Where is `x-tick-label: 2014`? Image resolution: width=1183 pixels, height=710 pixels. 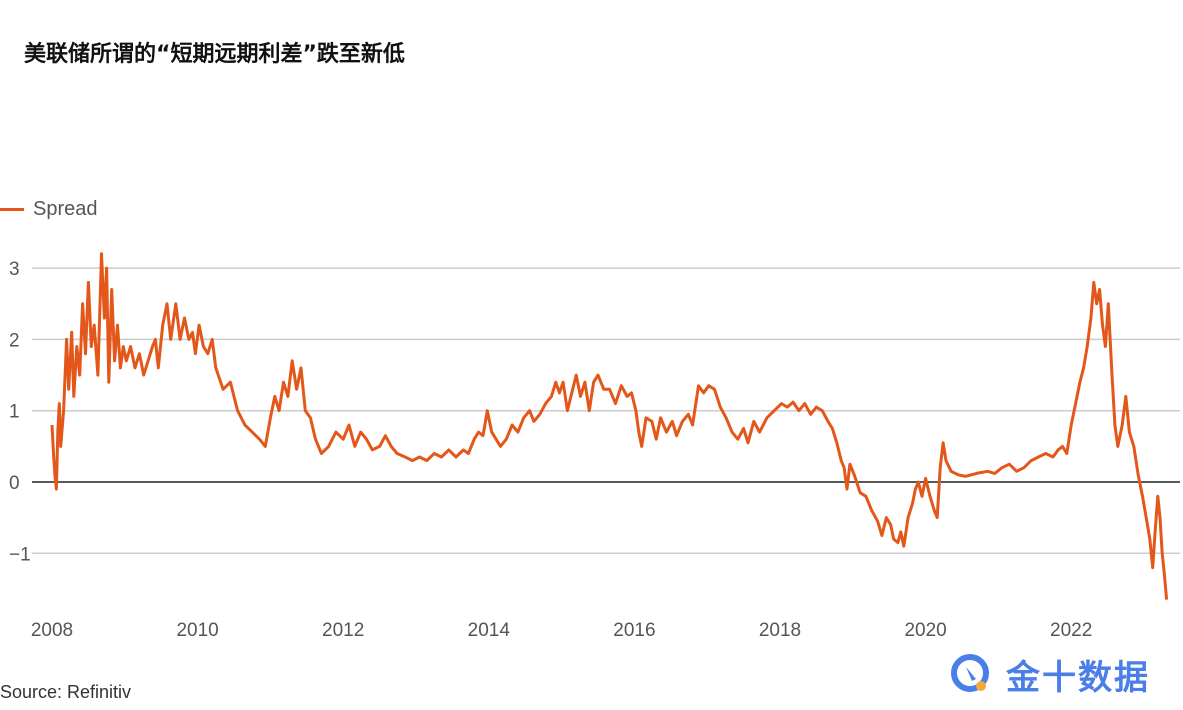
x-tick-label: 2014 is located at coordinates (489, 630).